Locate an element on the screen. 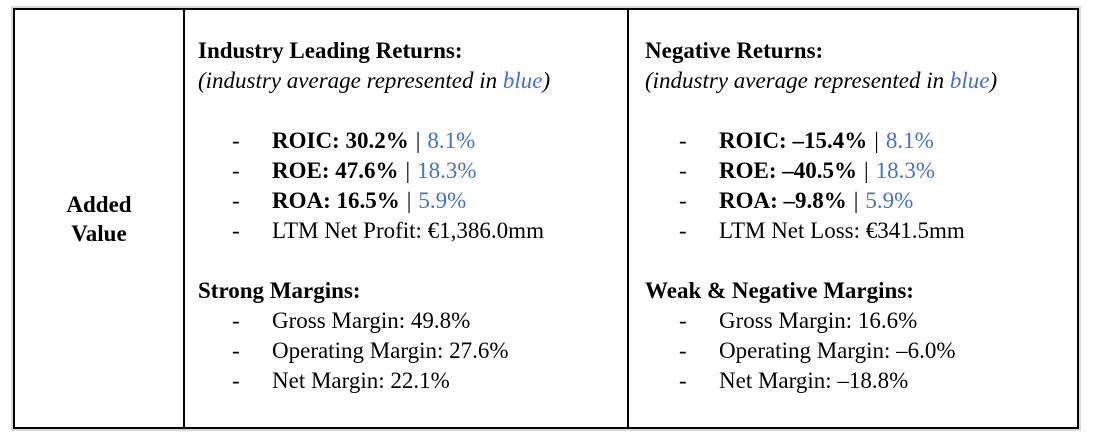 The image size is (1094, 446). metric-row-roa: - ROA: –9.8% | 5.9% is located at coordinates (857, 201).